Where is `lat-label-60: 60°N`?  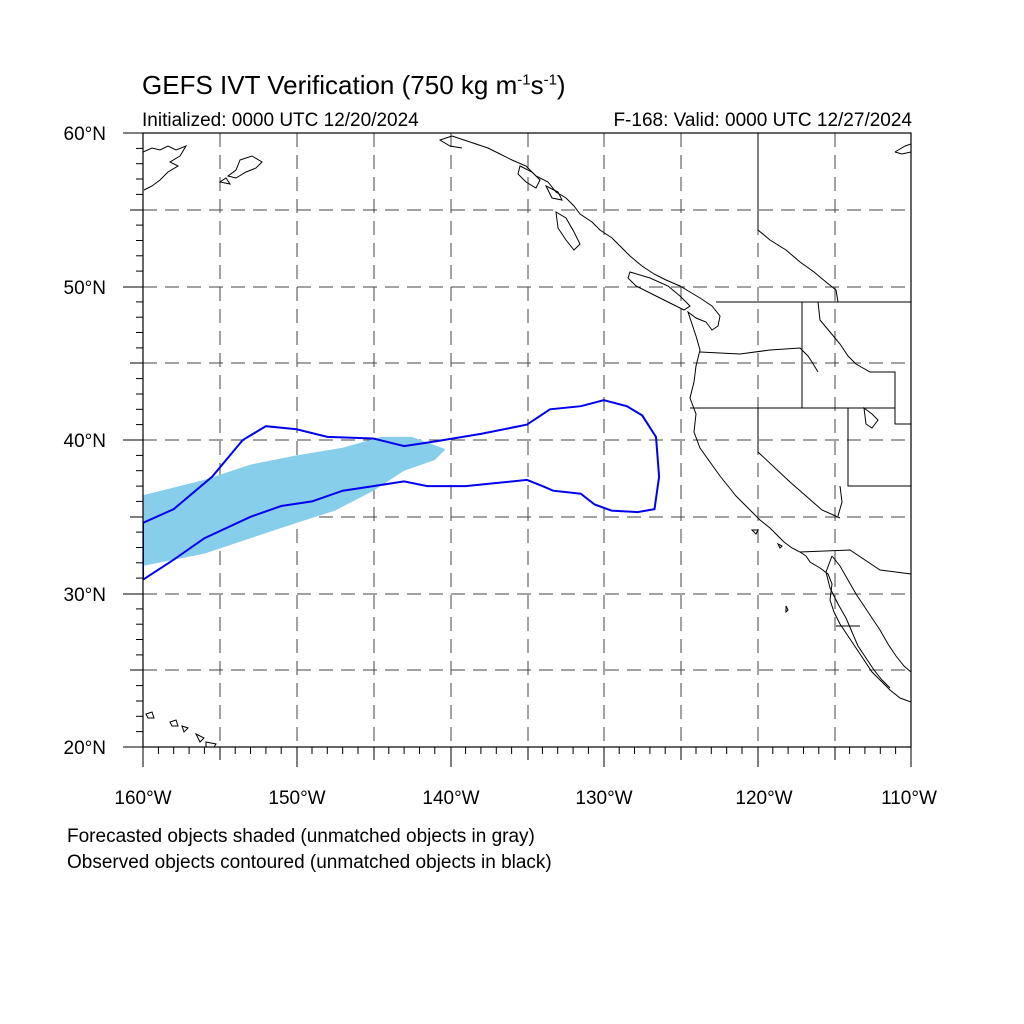 lat-label-60: 60°N is located at coordinates (85, 134).